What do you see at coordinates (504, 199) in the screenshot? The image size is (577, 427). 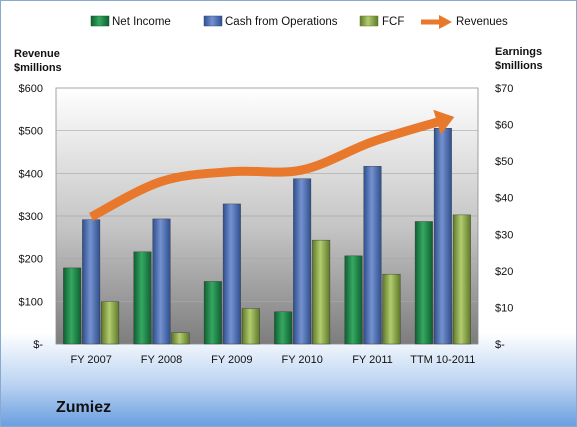 I see `right-tick-label: $40` at bounding box center [504, 199].